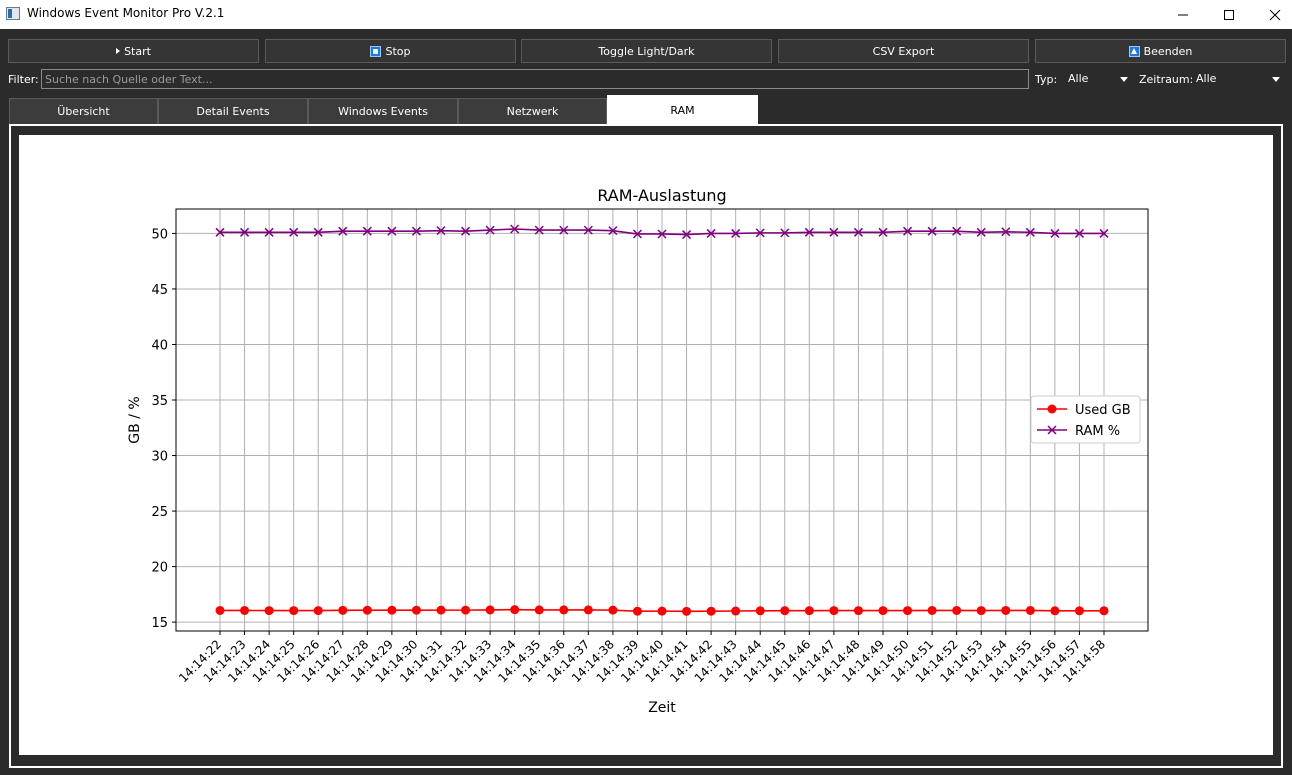 This screenshot has height=775, width=1292. I want to click on y-tick-label: 40, so click(159, 345).